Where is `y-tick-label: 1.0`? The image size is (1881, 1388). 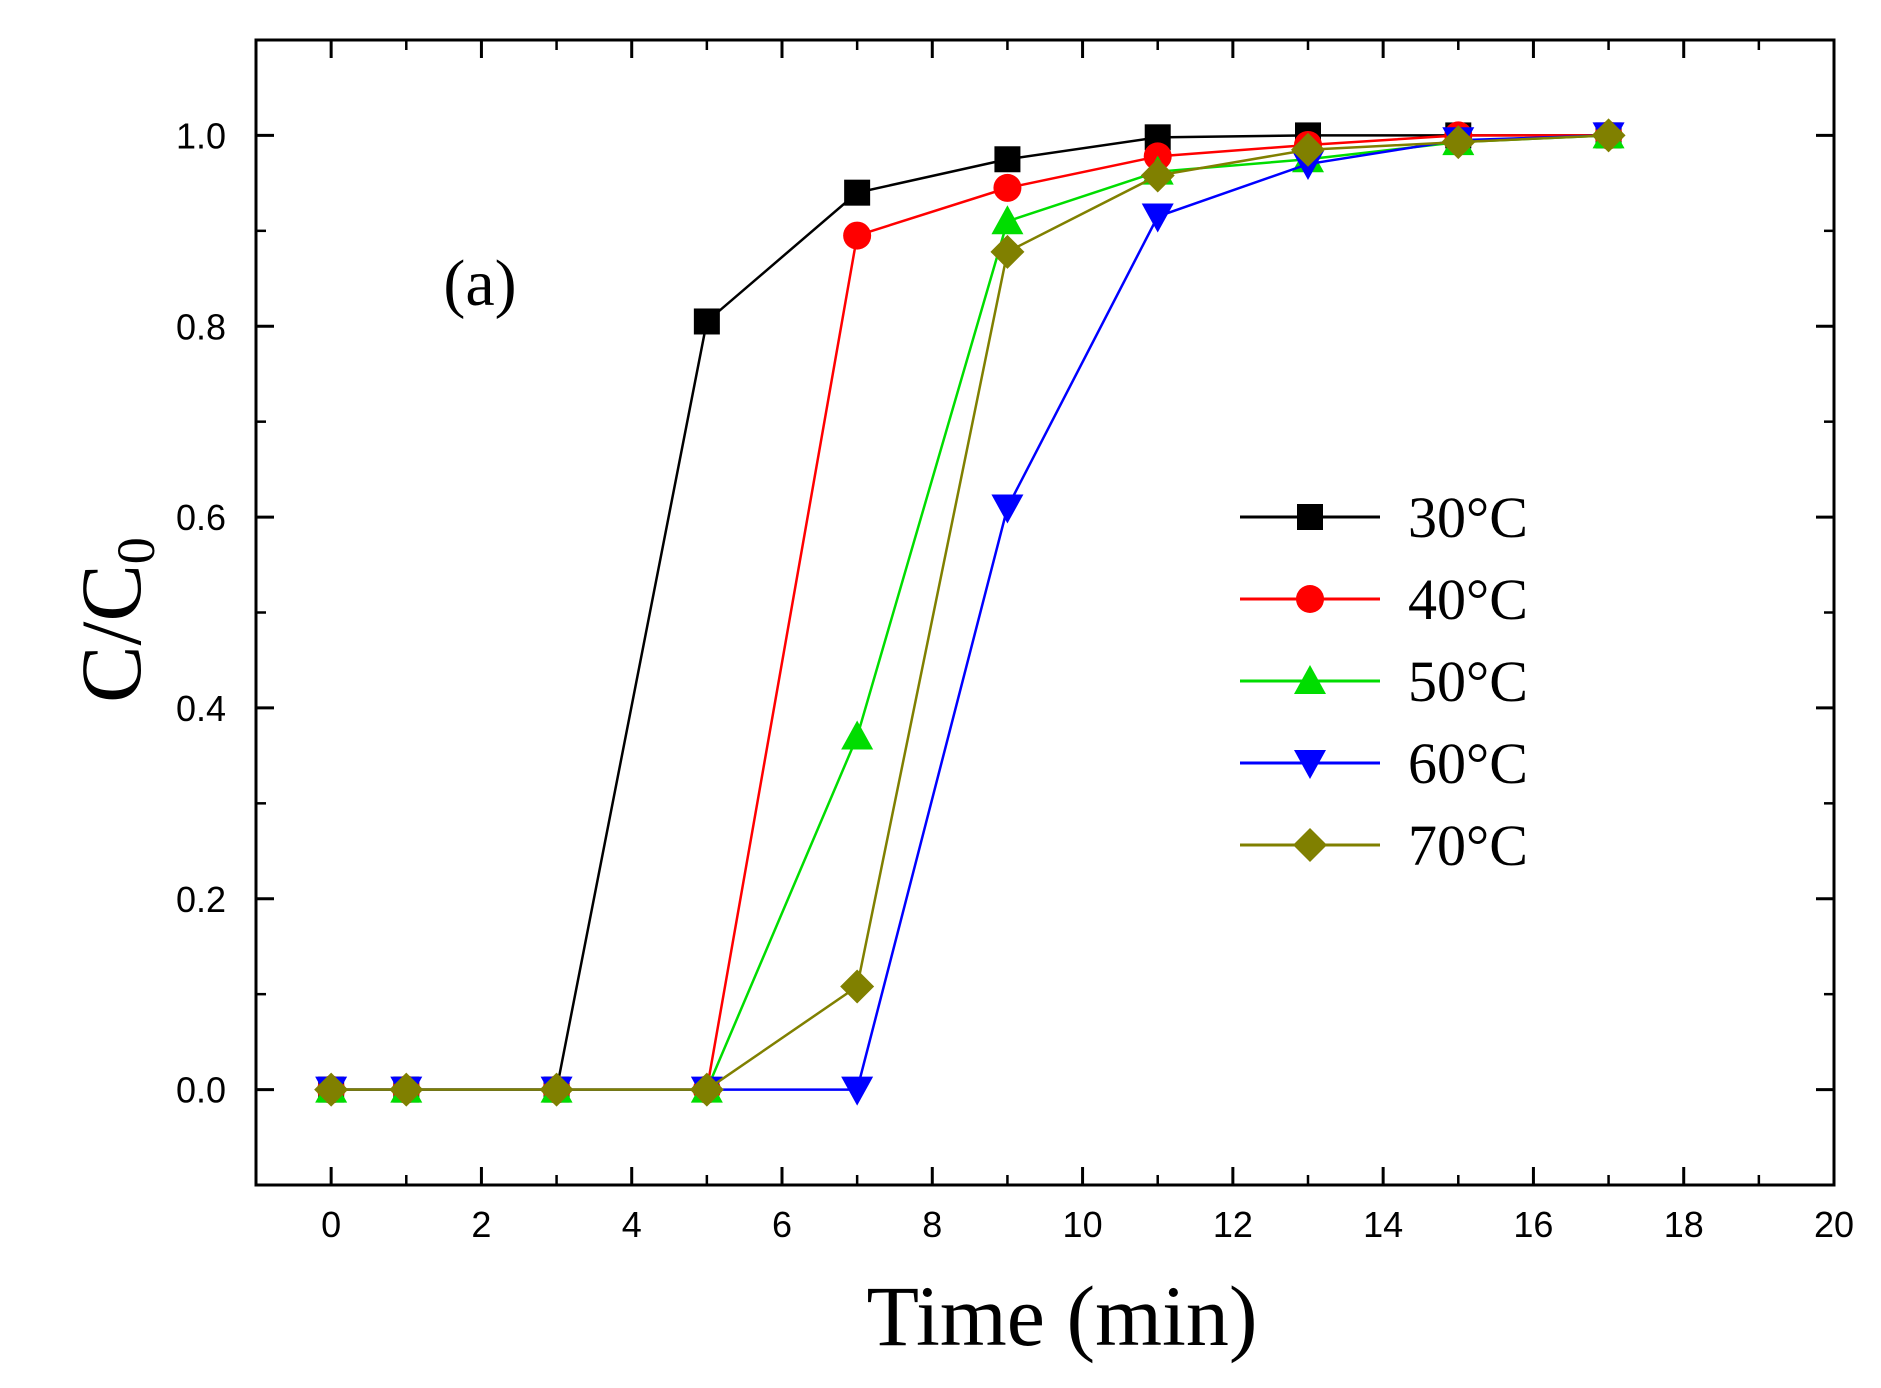 y-tick-label: 1.0 is located at coordinates (201, 135).